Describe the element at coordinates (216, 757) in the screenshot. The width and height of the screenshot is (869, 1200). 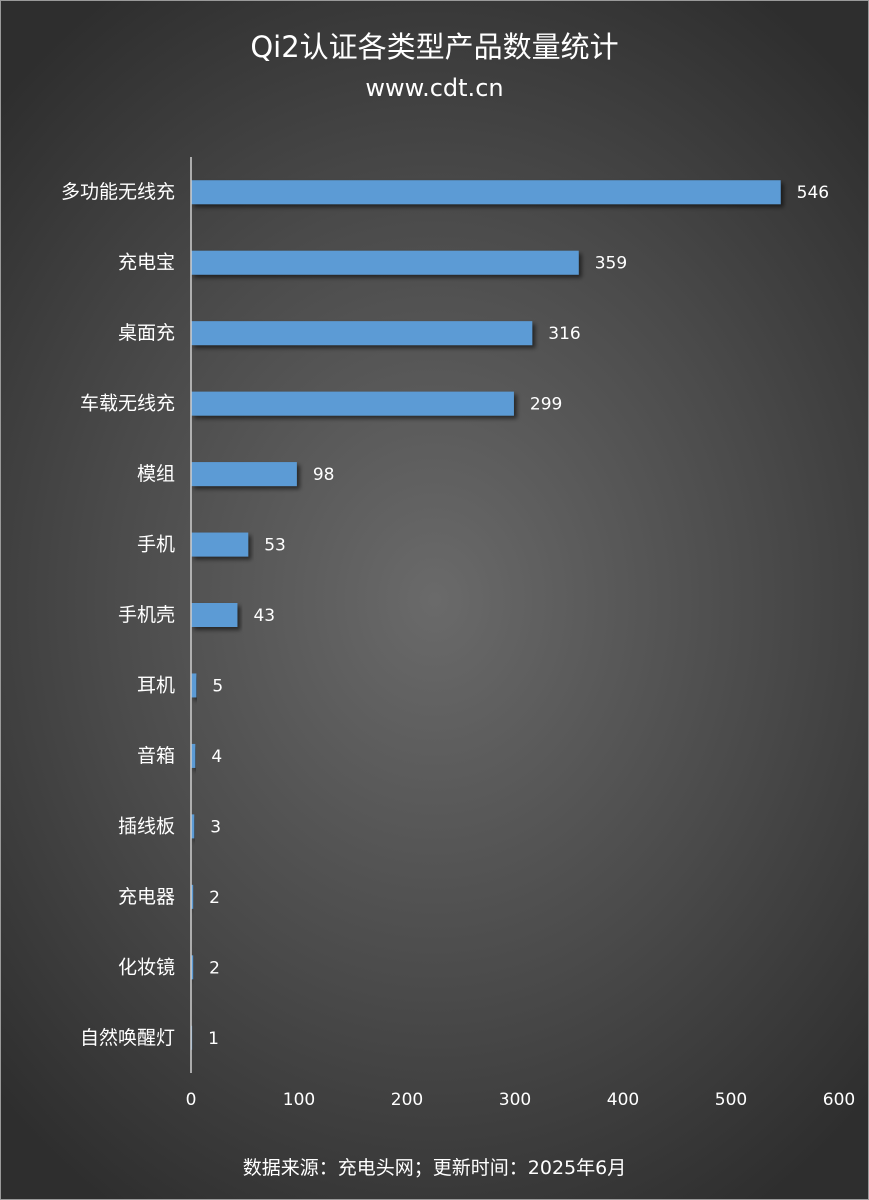
I see `data-label: 4` at that location.